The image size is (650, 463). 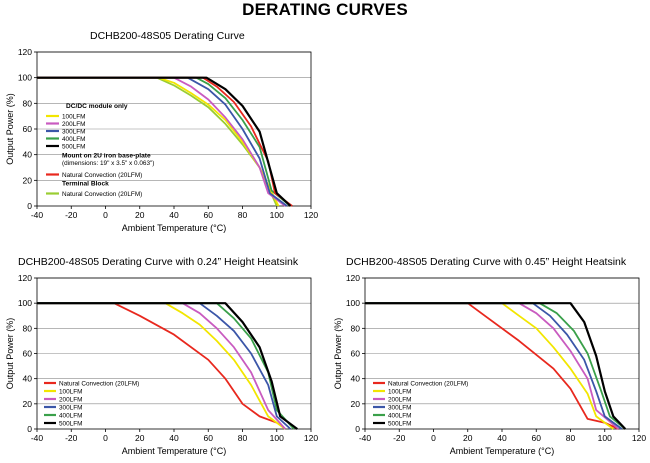 I want to click on chart-1-xtick-label: 40, so click(x=174, y=215).